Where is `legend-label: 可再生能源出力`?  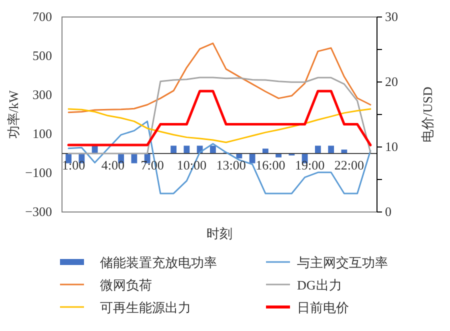
legend-label: 可再生能源出力 is located at coordinates (145, 307).